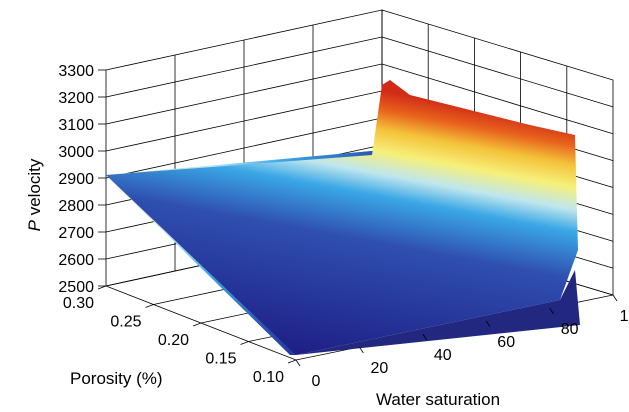 Image resolution: width=629 pixels, height=412 pixels. What do you see at coordinates (438, 312) in the screenshot?
I see `surface-floor-front` at bounding box center [438, 312].